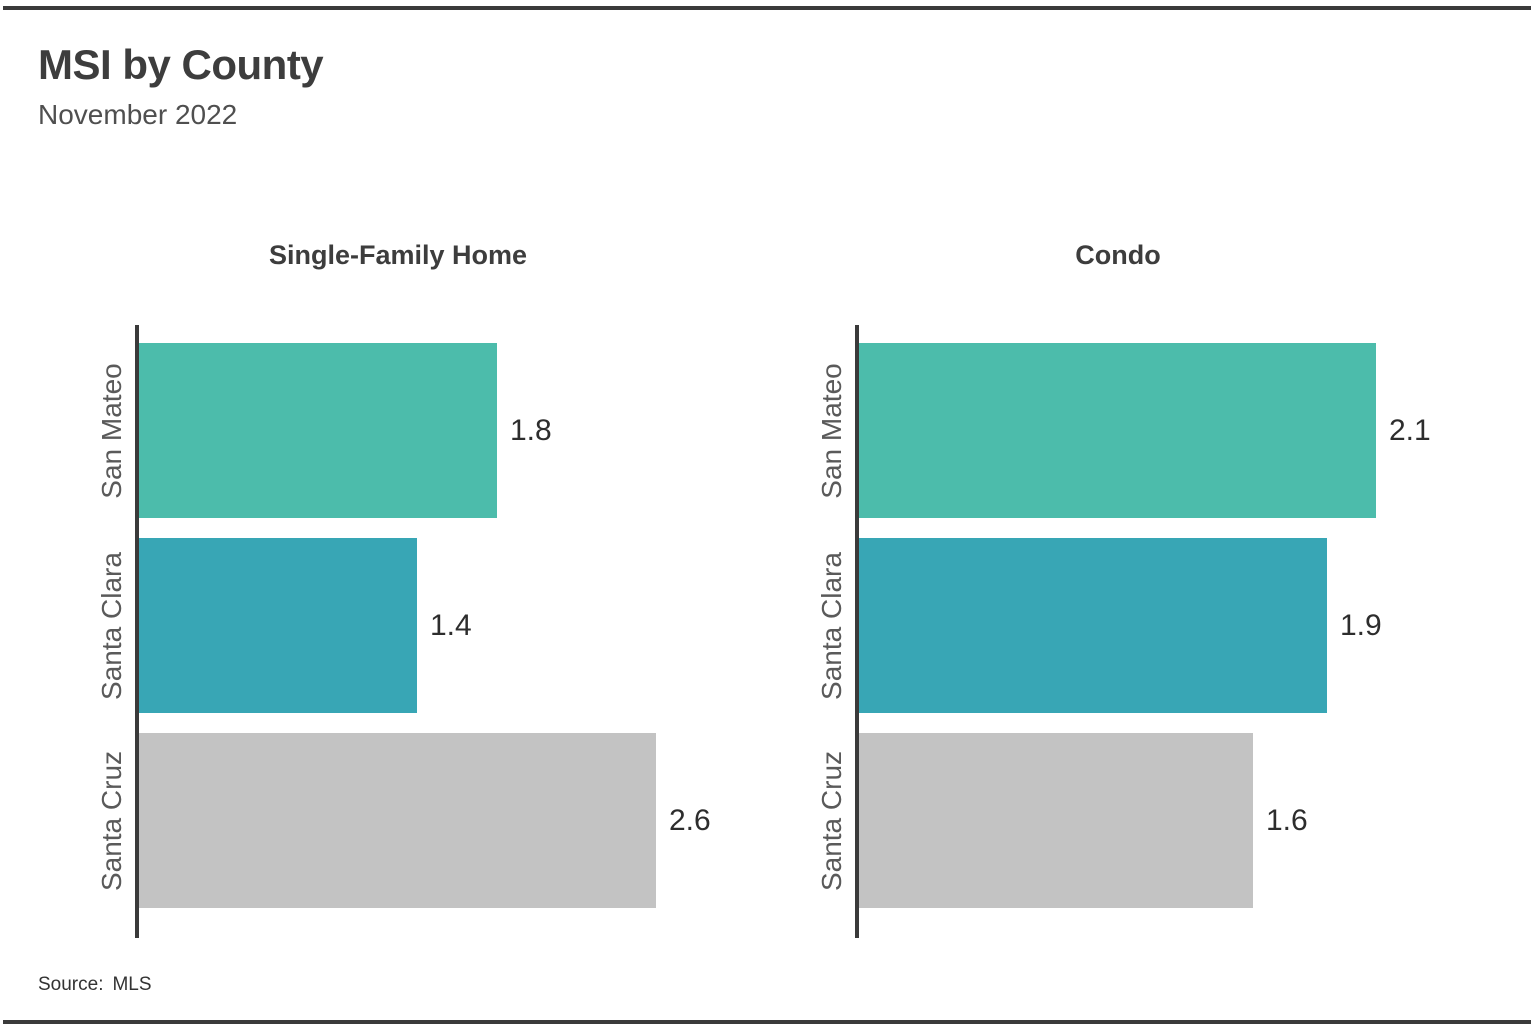 The image size is (1534, 1036). I want to click on page-title: MSI by County, so click(181, 64).